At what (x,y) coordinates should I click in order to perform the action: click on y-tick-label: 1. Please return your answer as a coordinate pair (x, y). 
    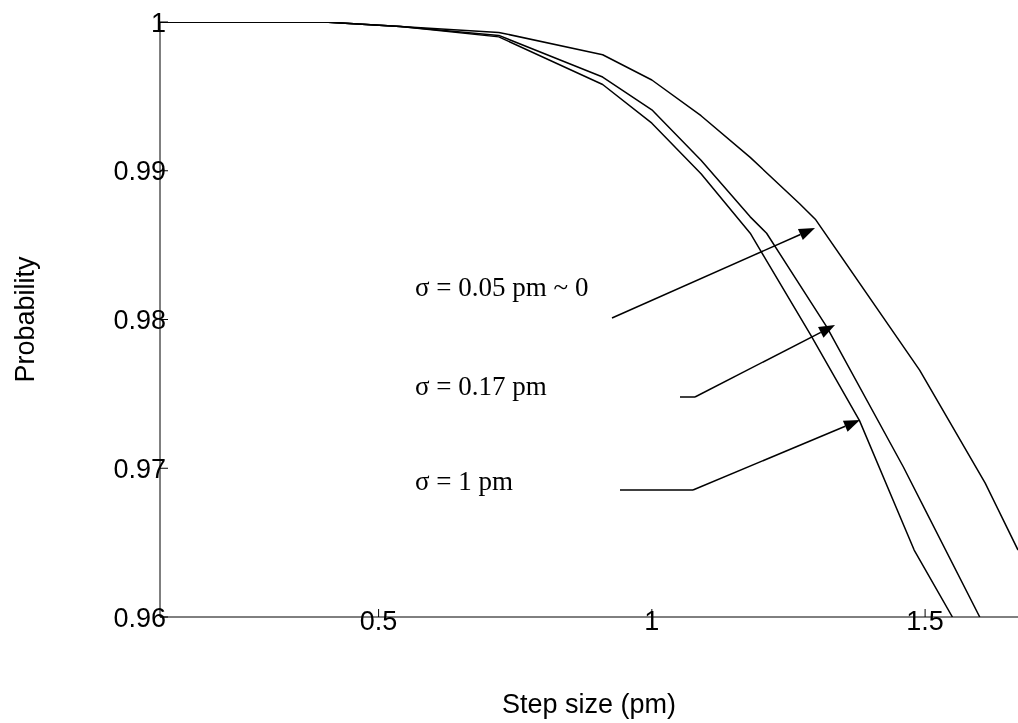
    Looking at the image, I should click on (158, 22).